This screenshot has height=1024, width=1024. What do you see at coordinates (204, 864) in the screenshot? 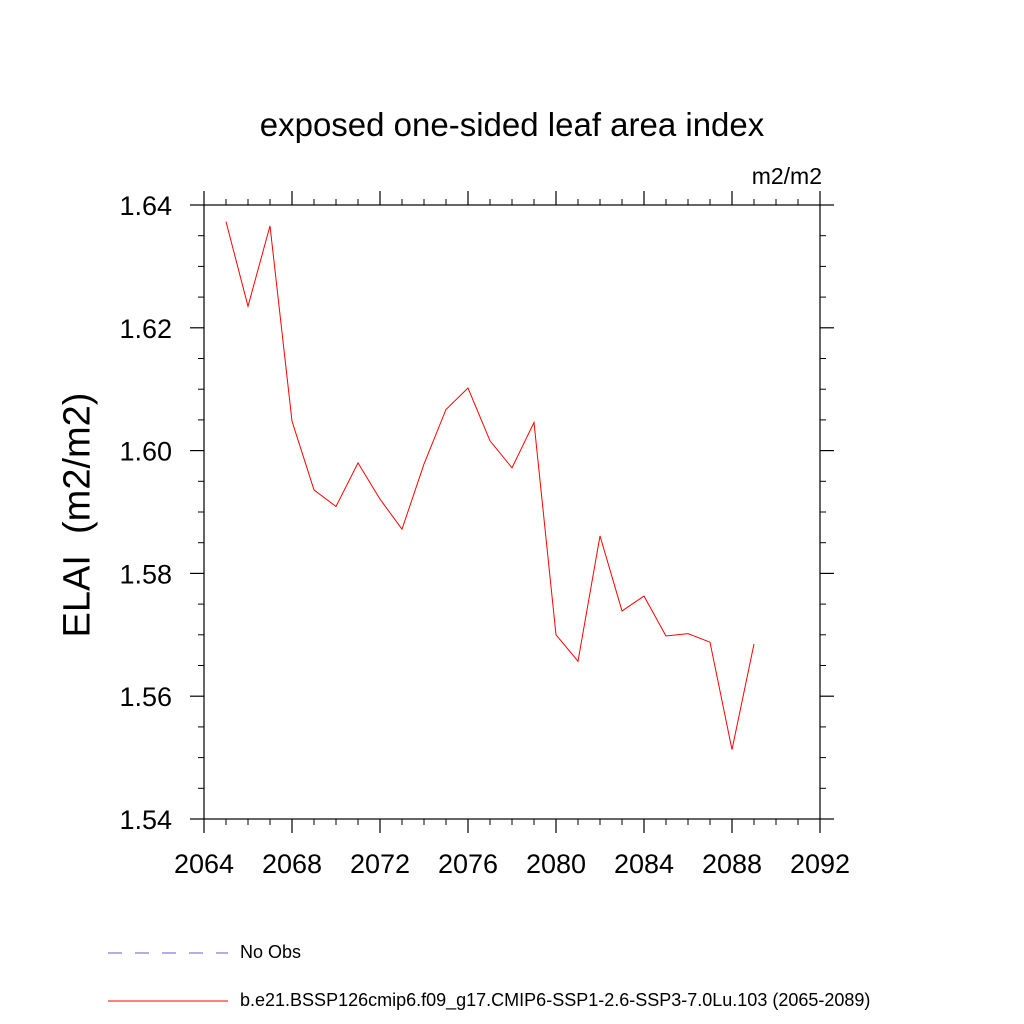
I see `x-tick-label: 2064` at bounding box center [204, 864].